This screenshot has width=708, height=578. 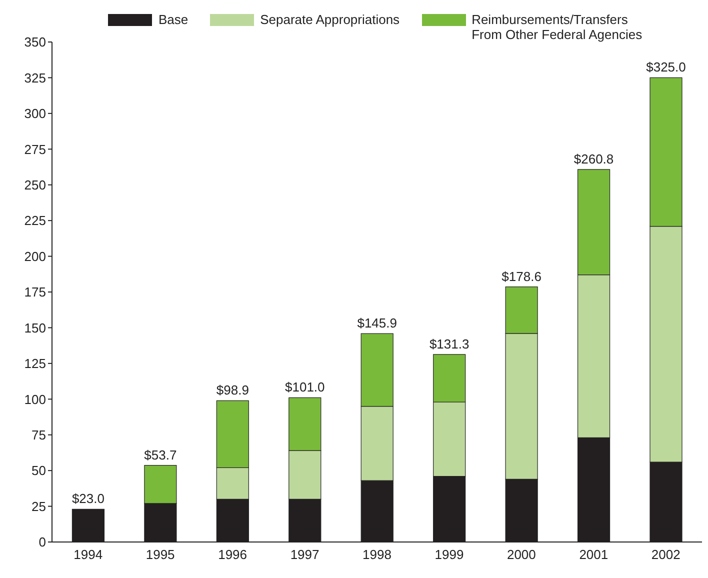 What do you see at coordinates (35, 114) in the screenshot?
I see `y-tick-label: 300` at bounding box center [35, 114].